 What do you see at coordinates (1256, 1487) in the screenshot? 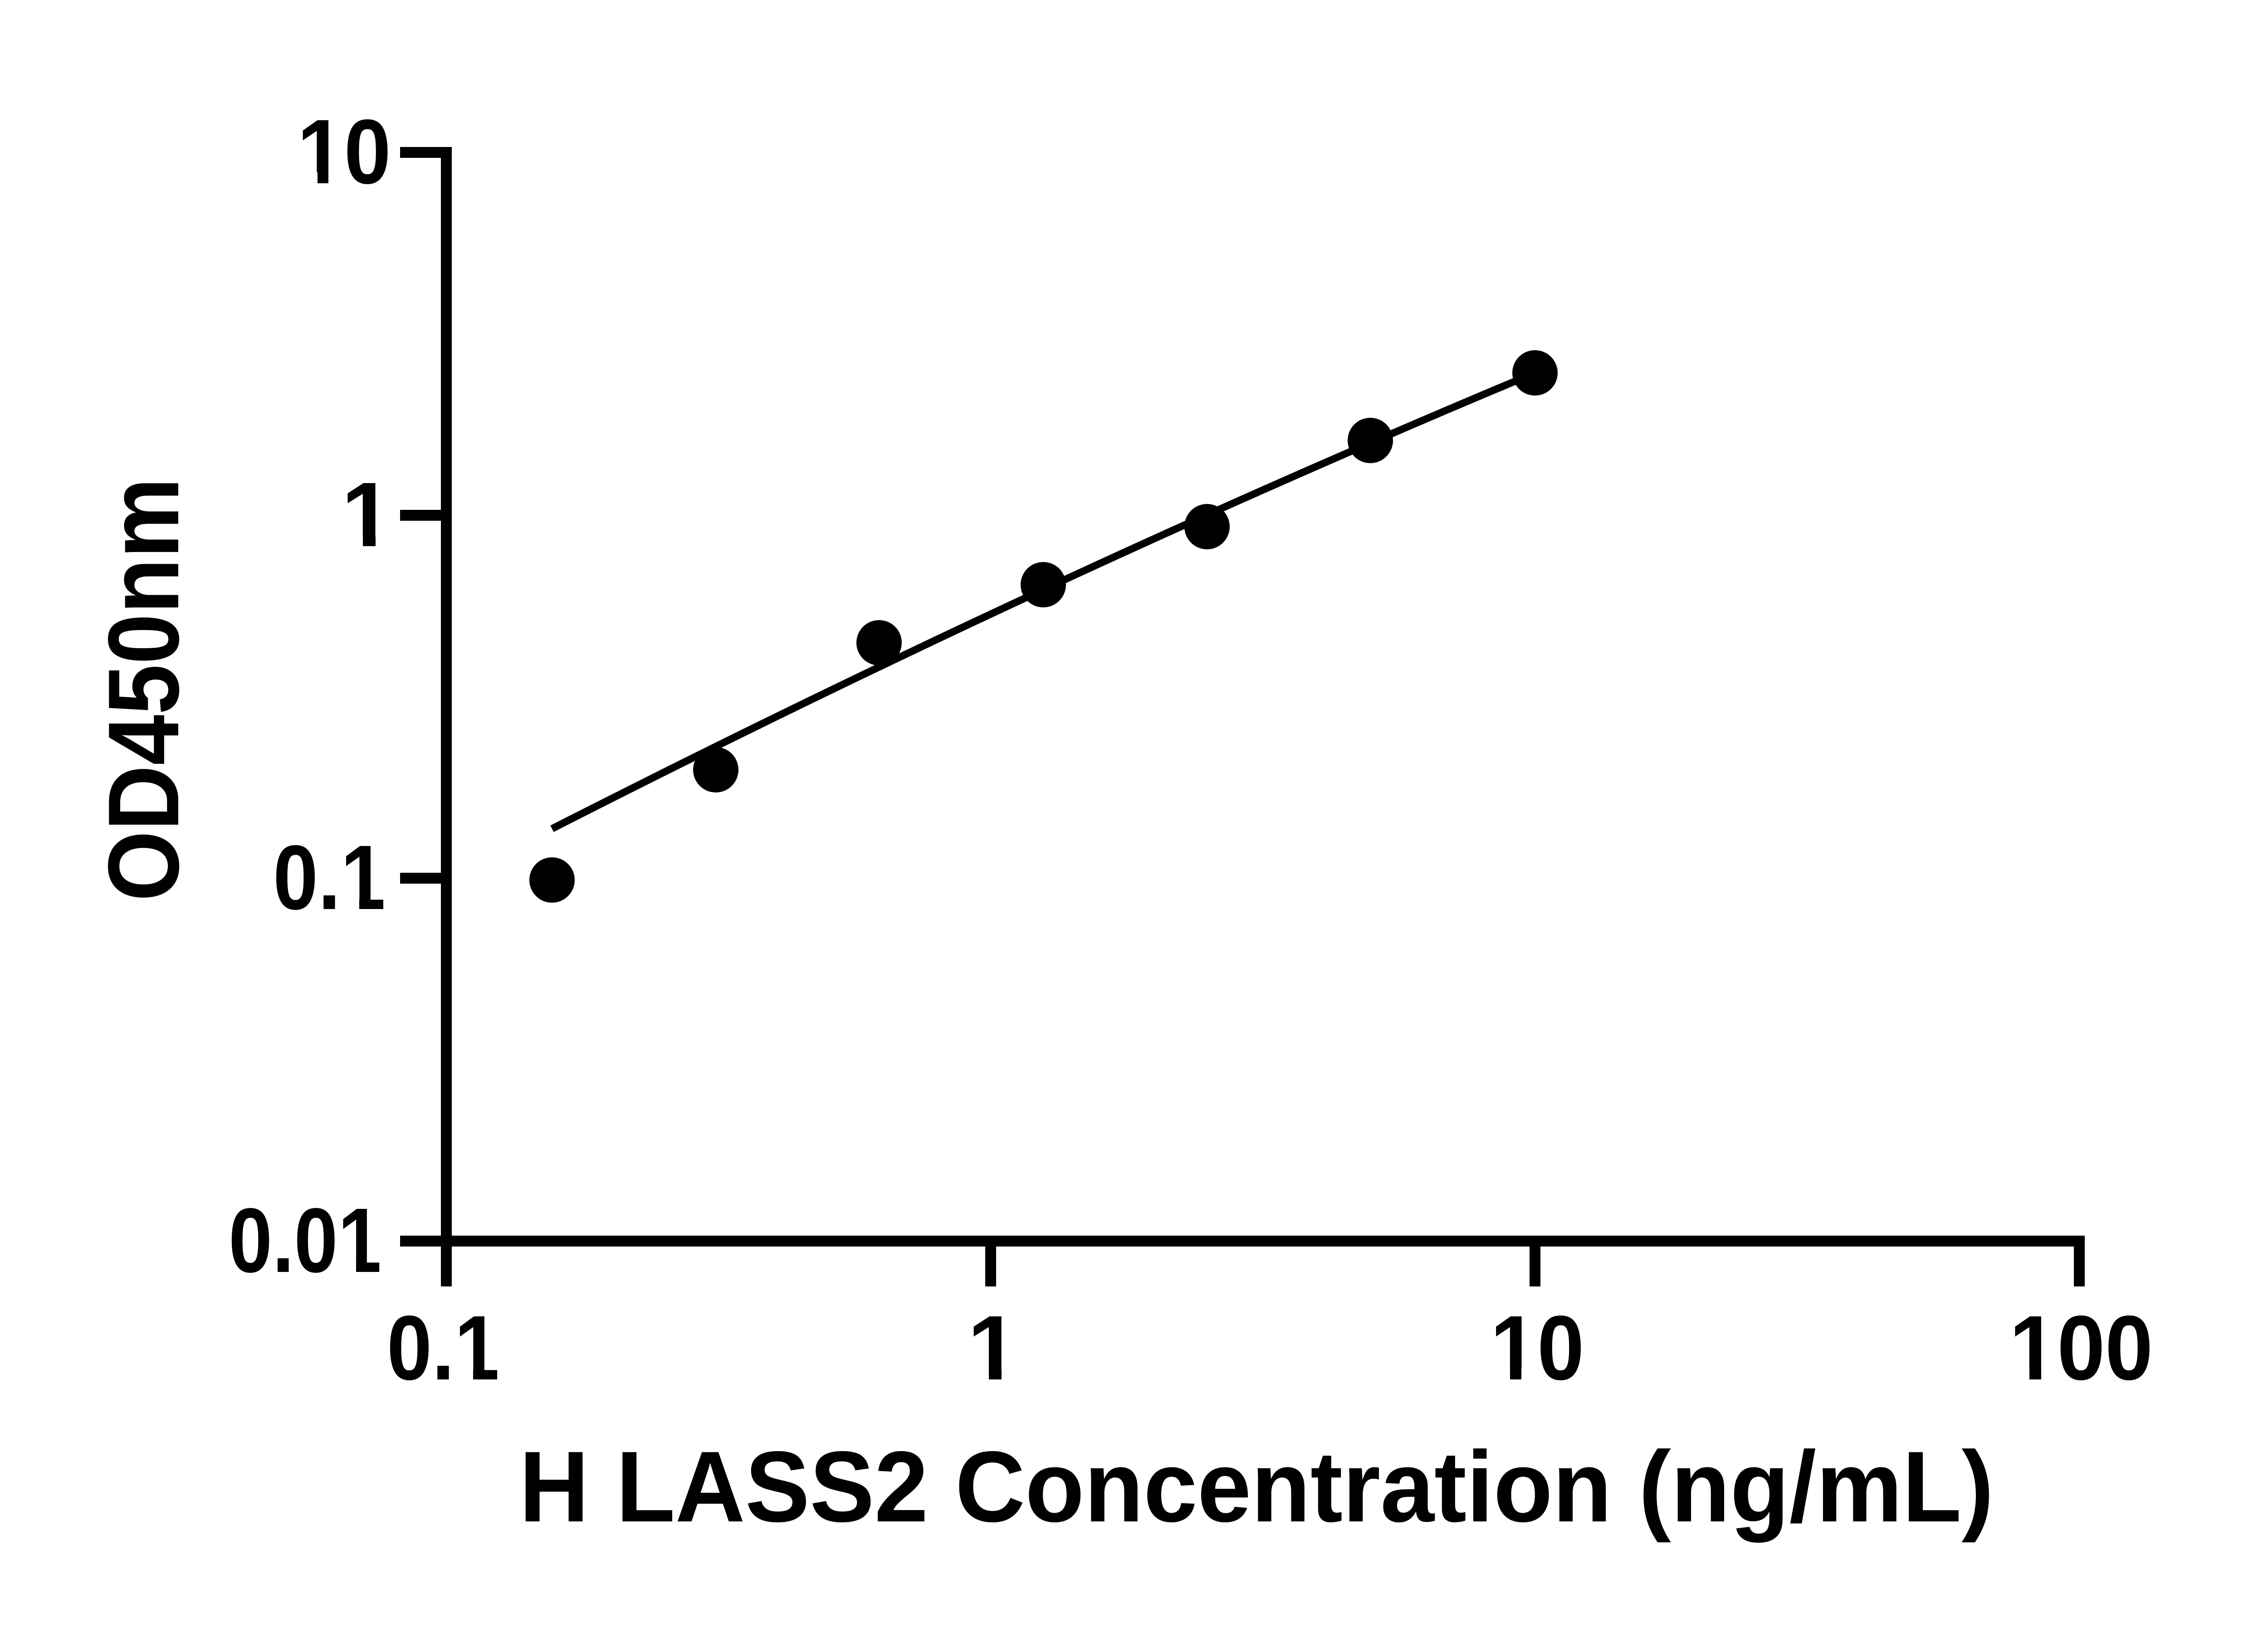
I see `svg-text: H LASS2 Concentration (ng/mL)` at bounding box center [1256, 1487].